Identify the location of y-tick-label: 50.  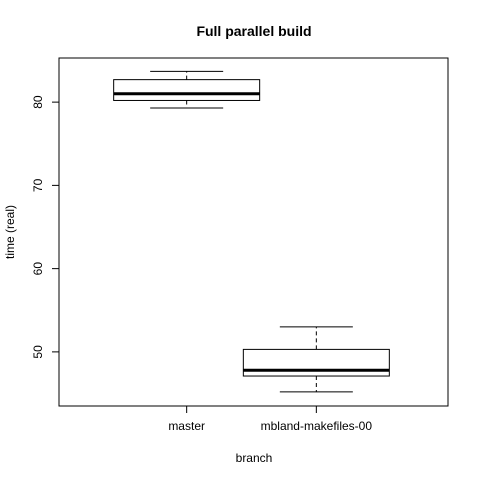
(38, 352).